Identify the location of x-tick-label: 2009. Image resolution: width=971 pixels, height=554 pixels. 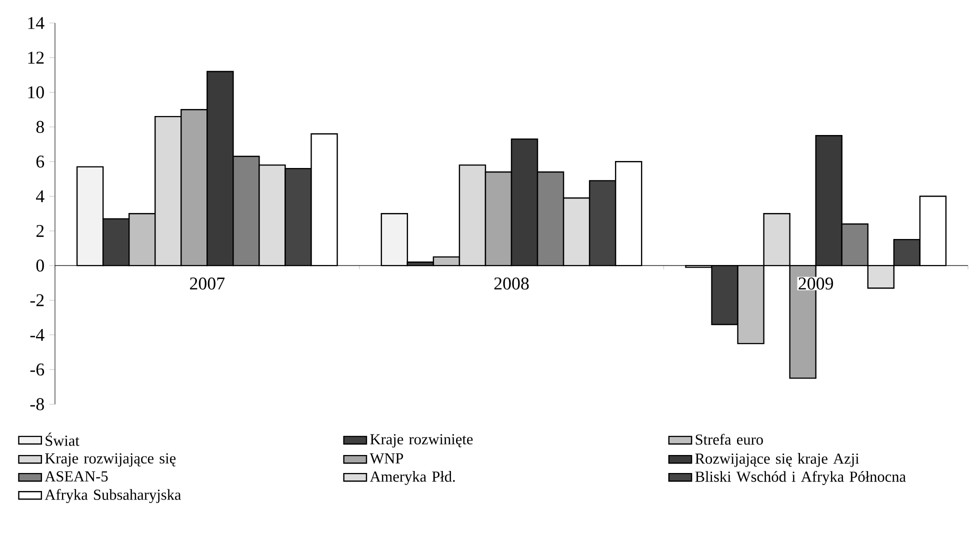
(816, 283).